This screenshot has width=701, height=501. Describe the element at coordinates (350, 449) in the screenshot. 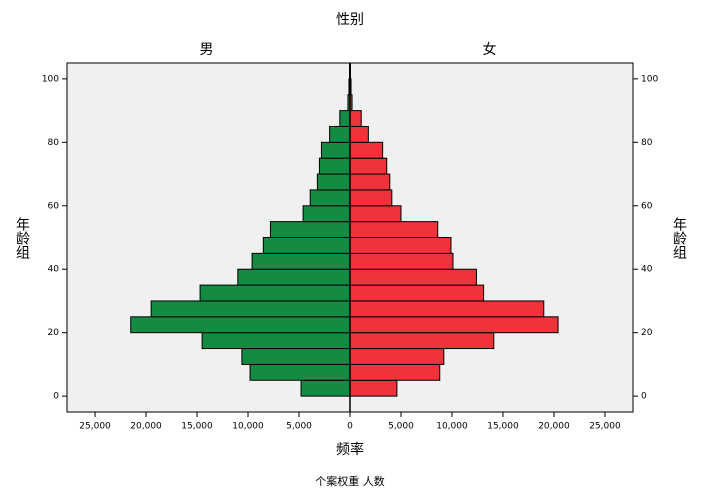

I see `x-axis-label: 频率` at that location.